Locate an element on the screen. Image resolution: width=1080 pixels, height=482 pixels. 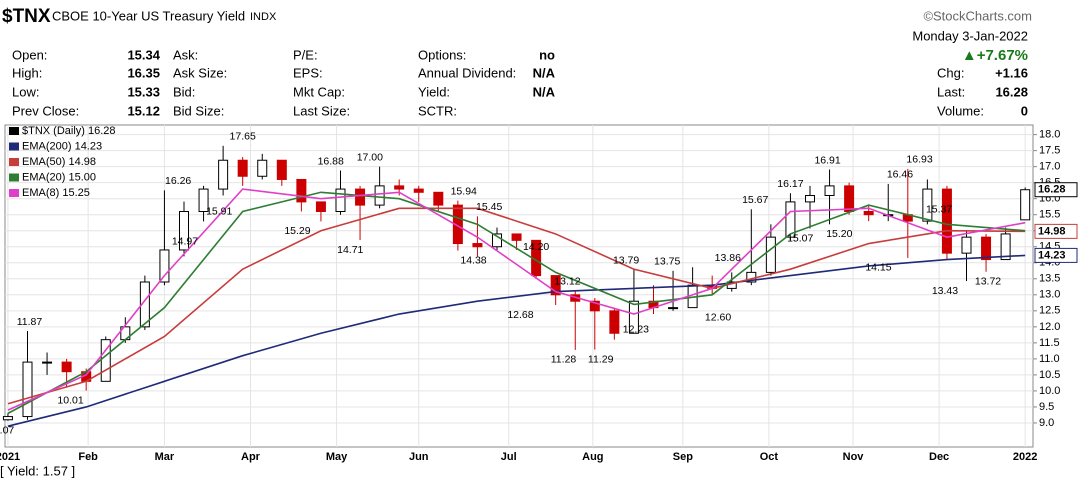
change-pct: ▲+7.67% is located at coordinates (995, 55).